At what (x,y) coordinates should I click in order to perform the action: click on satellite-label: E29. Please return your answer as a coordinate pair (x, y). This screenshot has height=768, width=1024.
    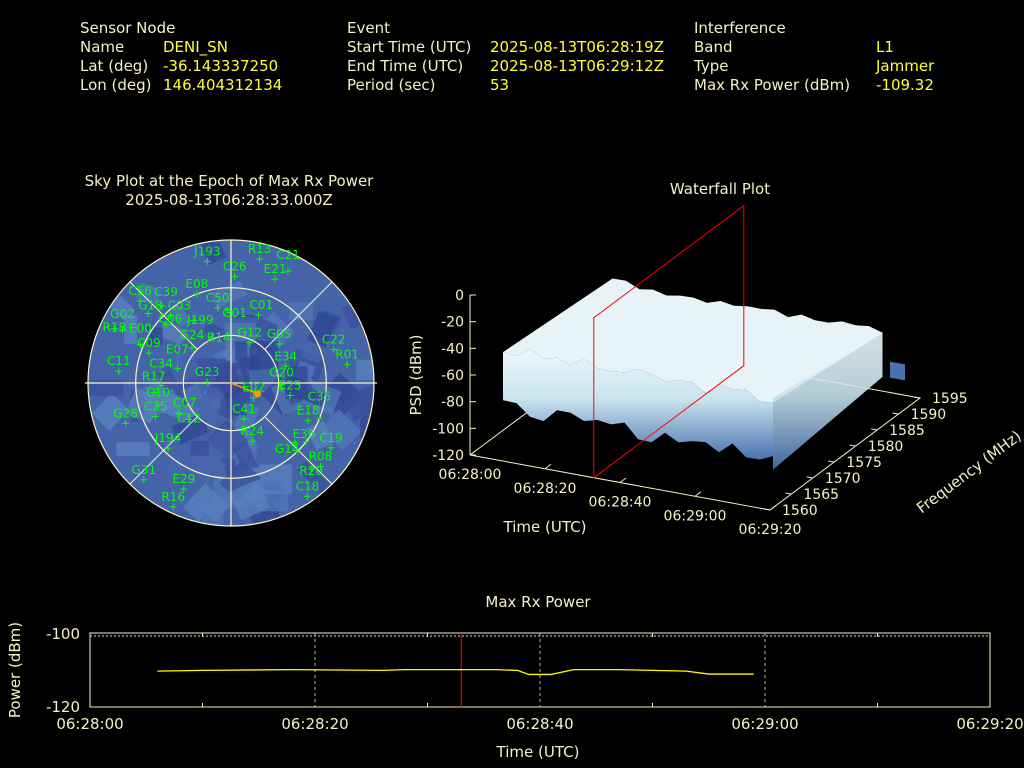
    Looking at the image, I should click on (183, 479).